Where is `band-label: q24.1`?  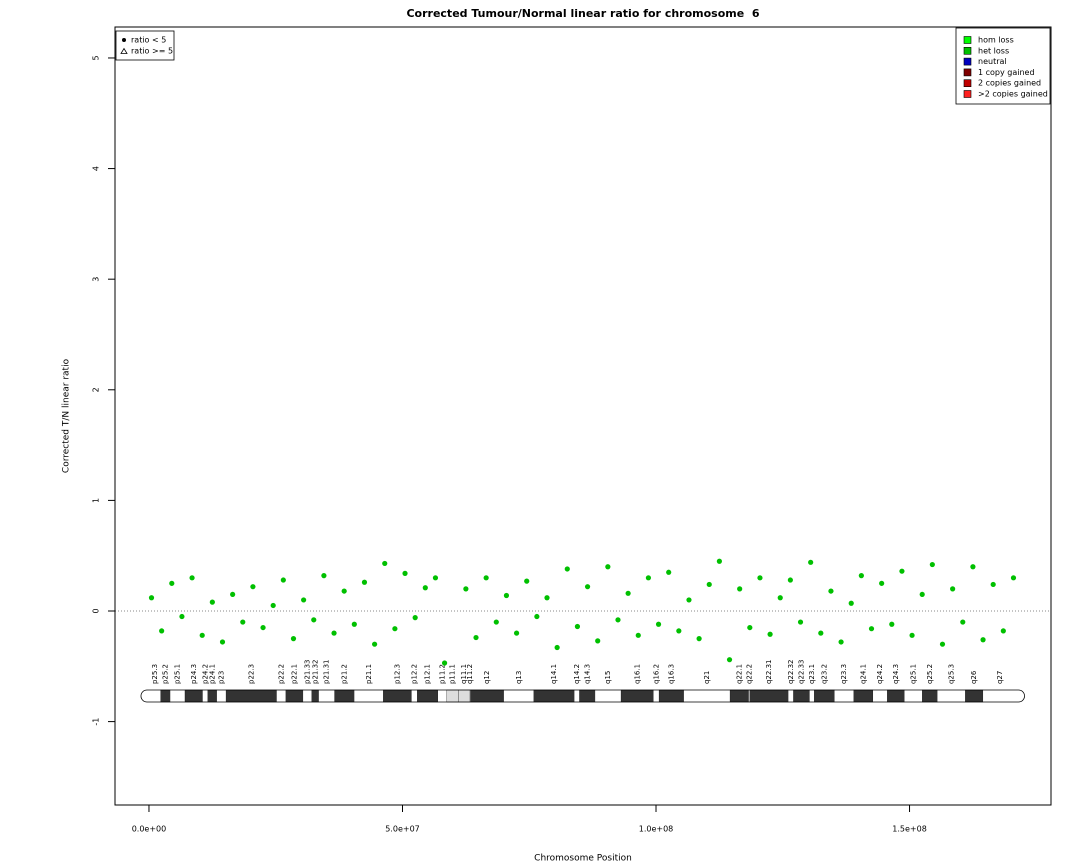 band-label: q24.1 is located at coordinates (863, 674).